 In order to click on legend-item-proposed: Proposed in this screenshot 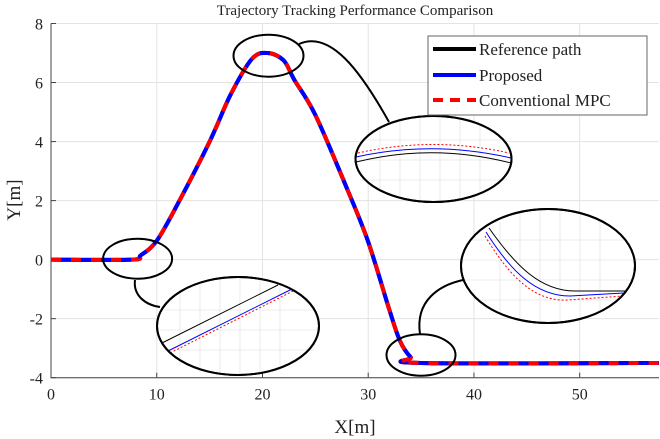, I will do `click(488, 75)`.